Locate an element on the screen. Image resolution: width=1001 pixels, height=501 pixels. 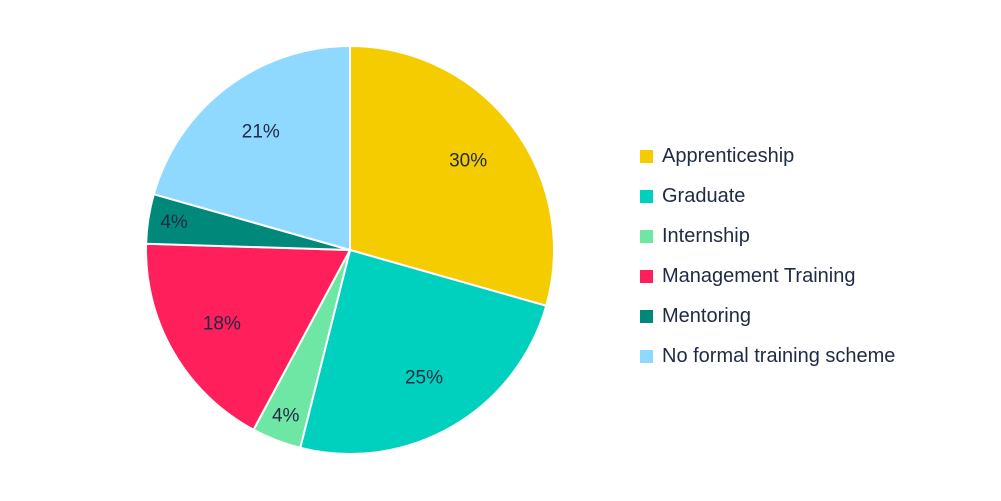
legend-item-management-training: Management Training is located at coordinates (767, 276).